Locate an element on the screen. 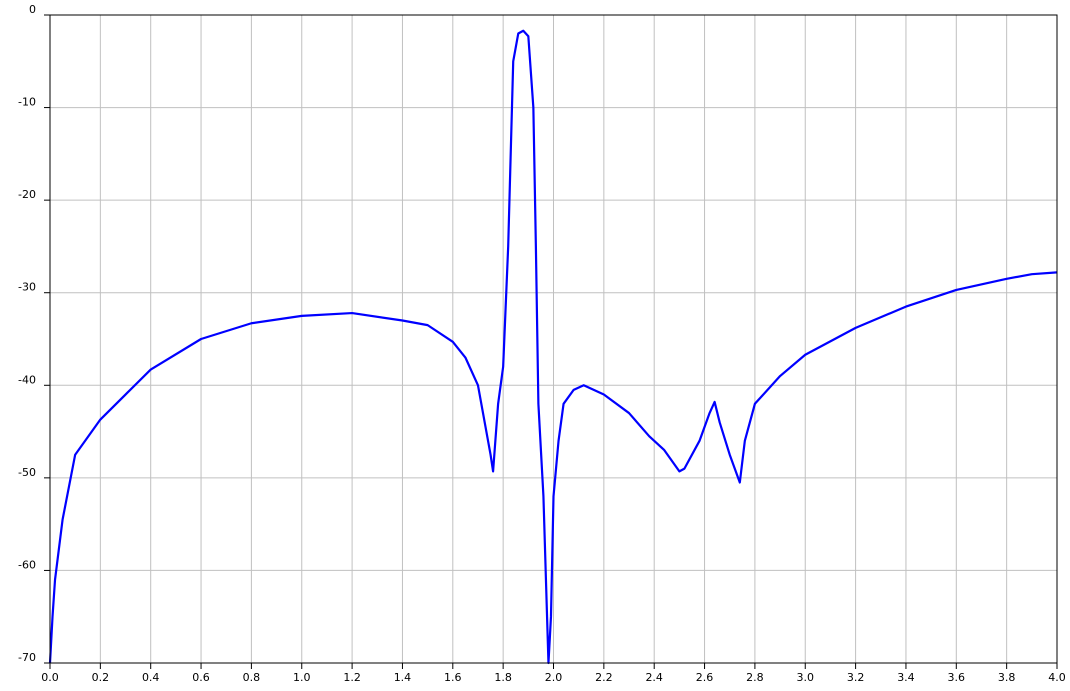  x-tick-label: 3.0 is located at coordinates (806, 677).